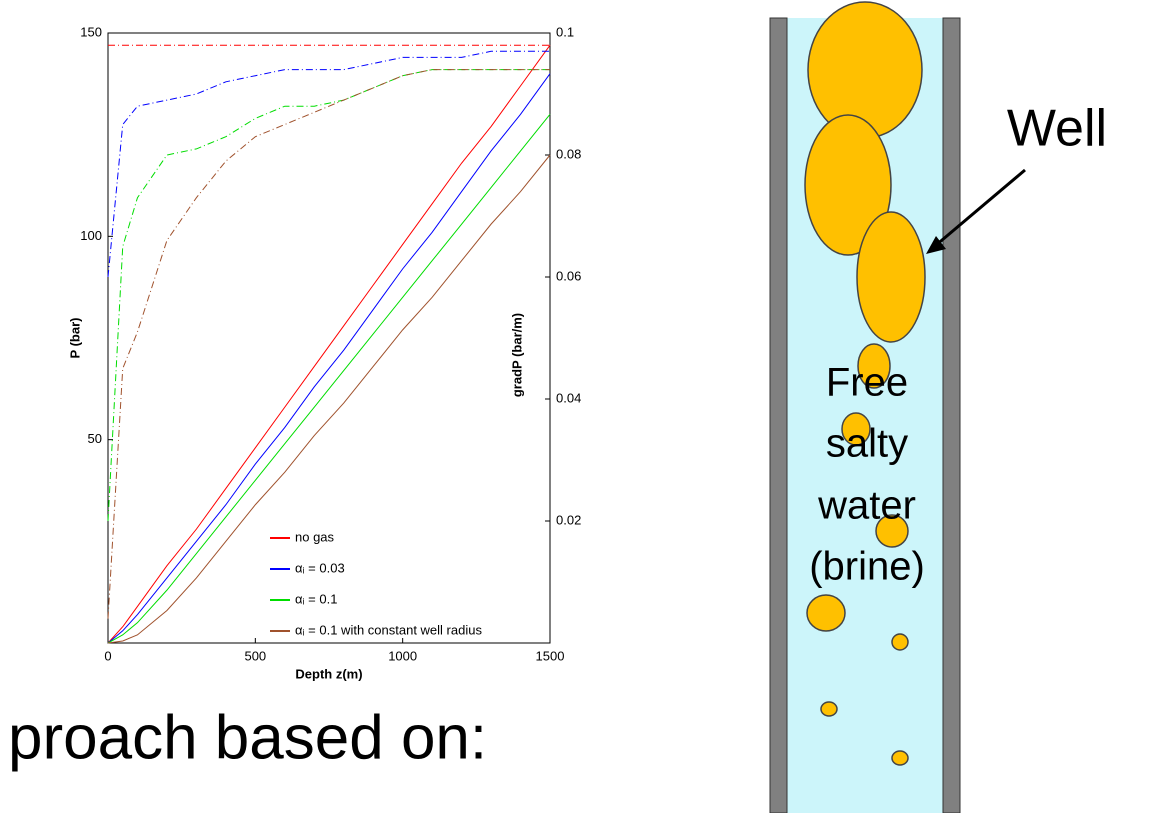 The width and height of the screenshot is (1167, 813). I want to click on caption: (brine), so click(867, 567).